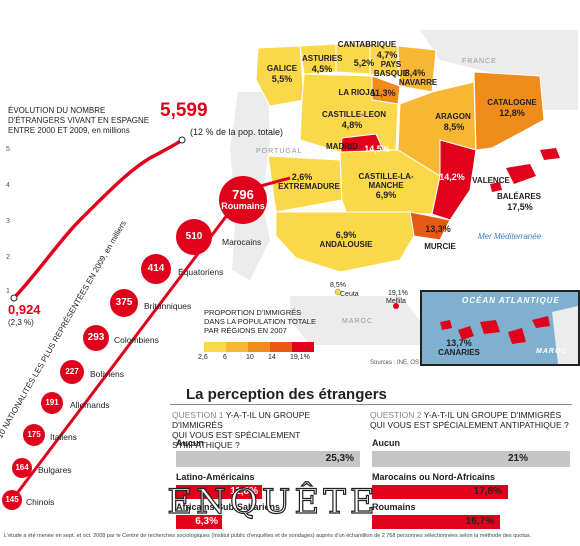  What do you see at coordinates (300, 357) in the screenshot?
I see `legend-tick: 19,1%` at bounding box center [300, 357].